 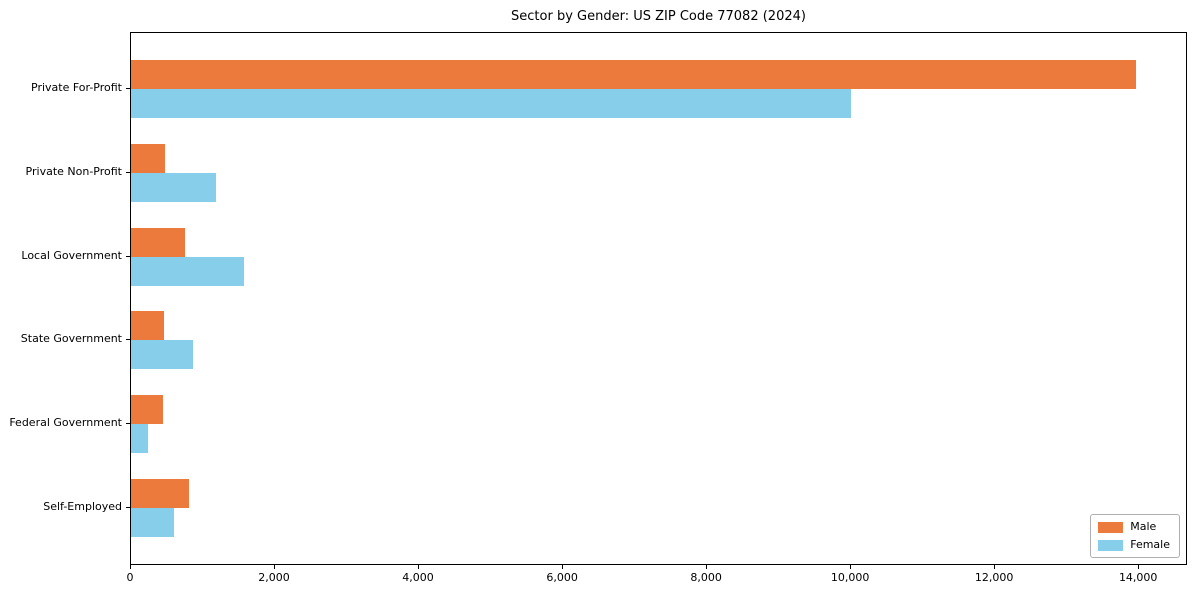 What do you see at coordinates (130, 577) in the screenshot?
I see `x-axis-tick-label: 0` at bounding box center [130, 577].